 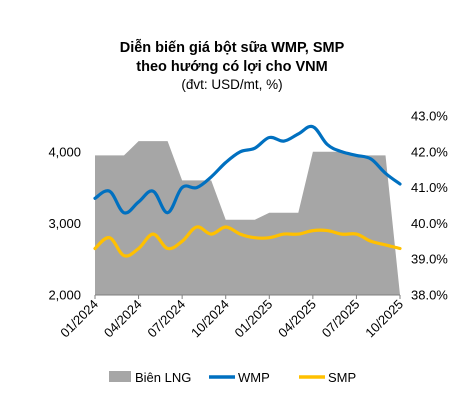 I want to click on x-tick-label: 01/2025, so click(x=254, y=319).